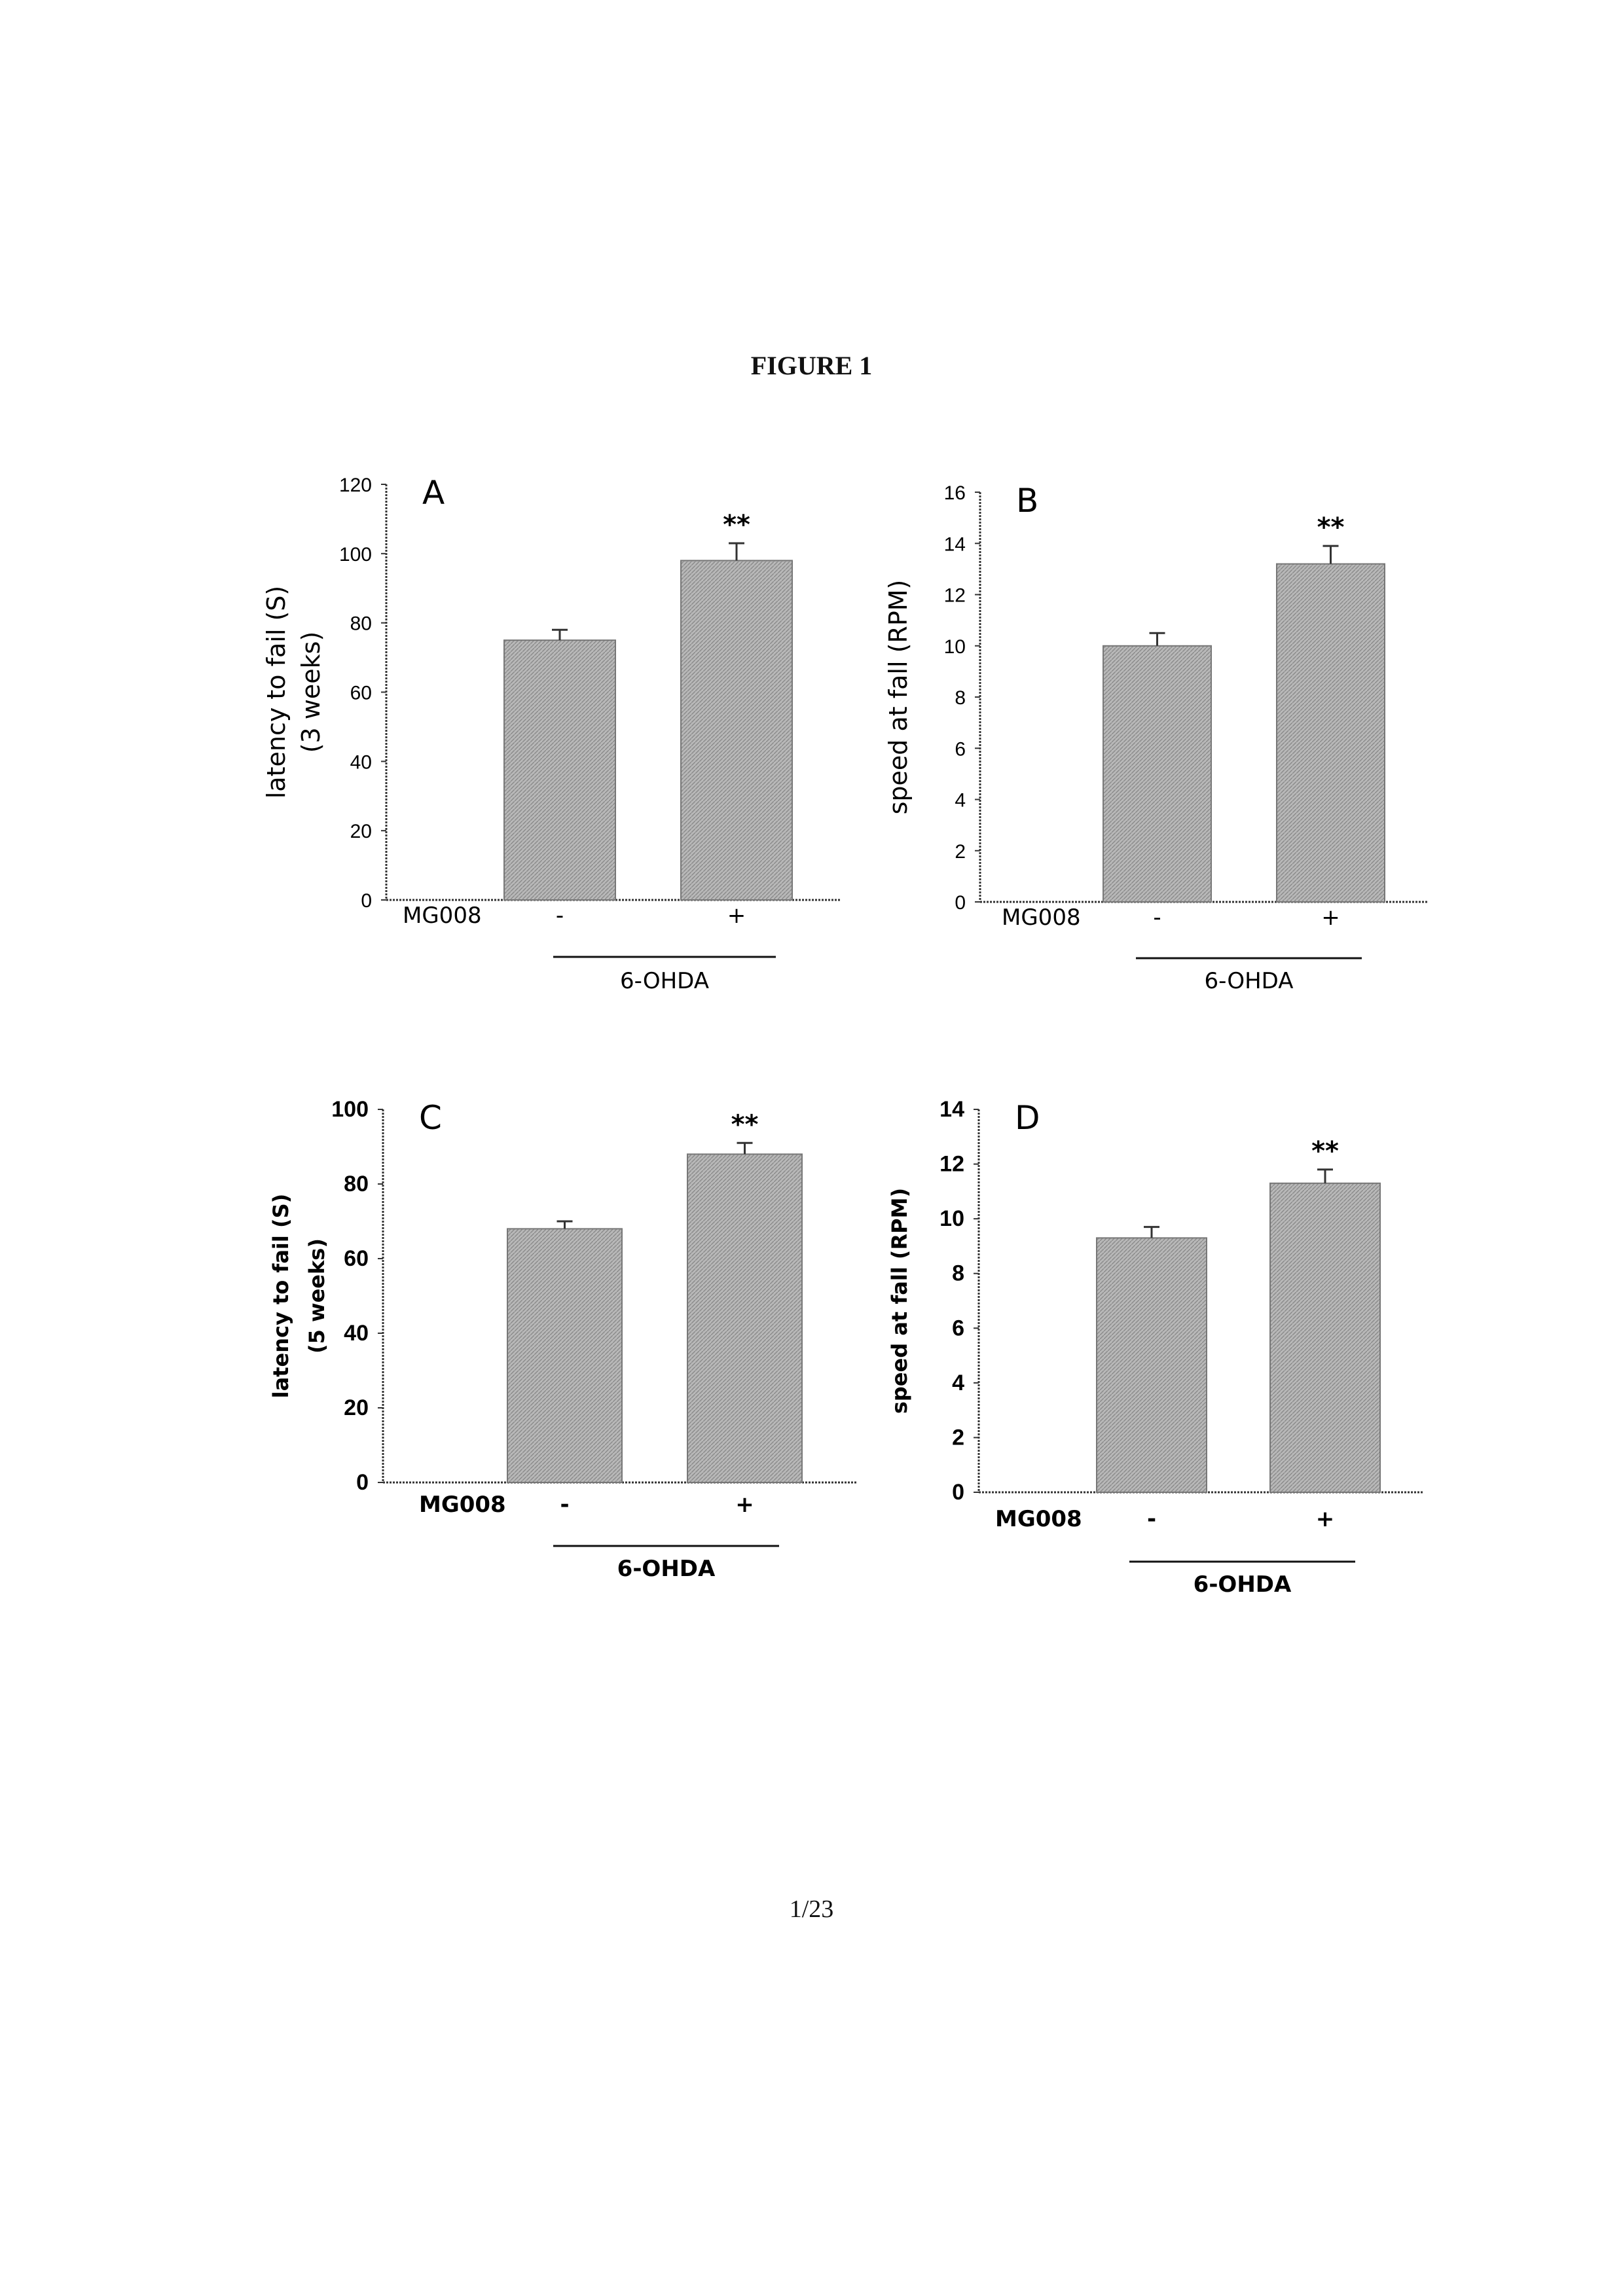 The image size is (1623, 2296). What do you see at coordinates (951, 1218) in the screenshot?
I see `y-tick-label: 10` at bounding box center [951, 1218].